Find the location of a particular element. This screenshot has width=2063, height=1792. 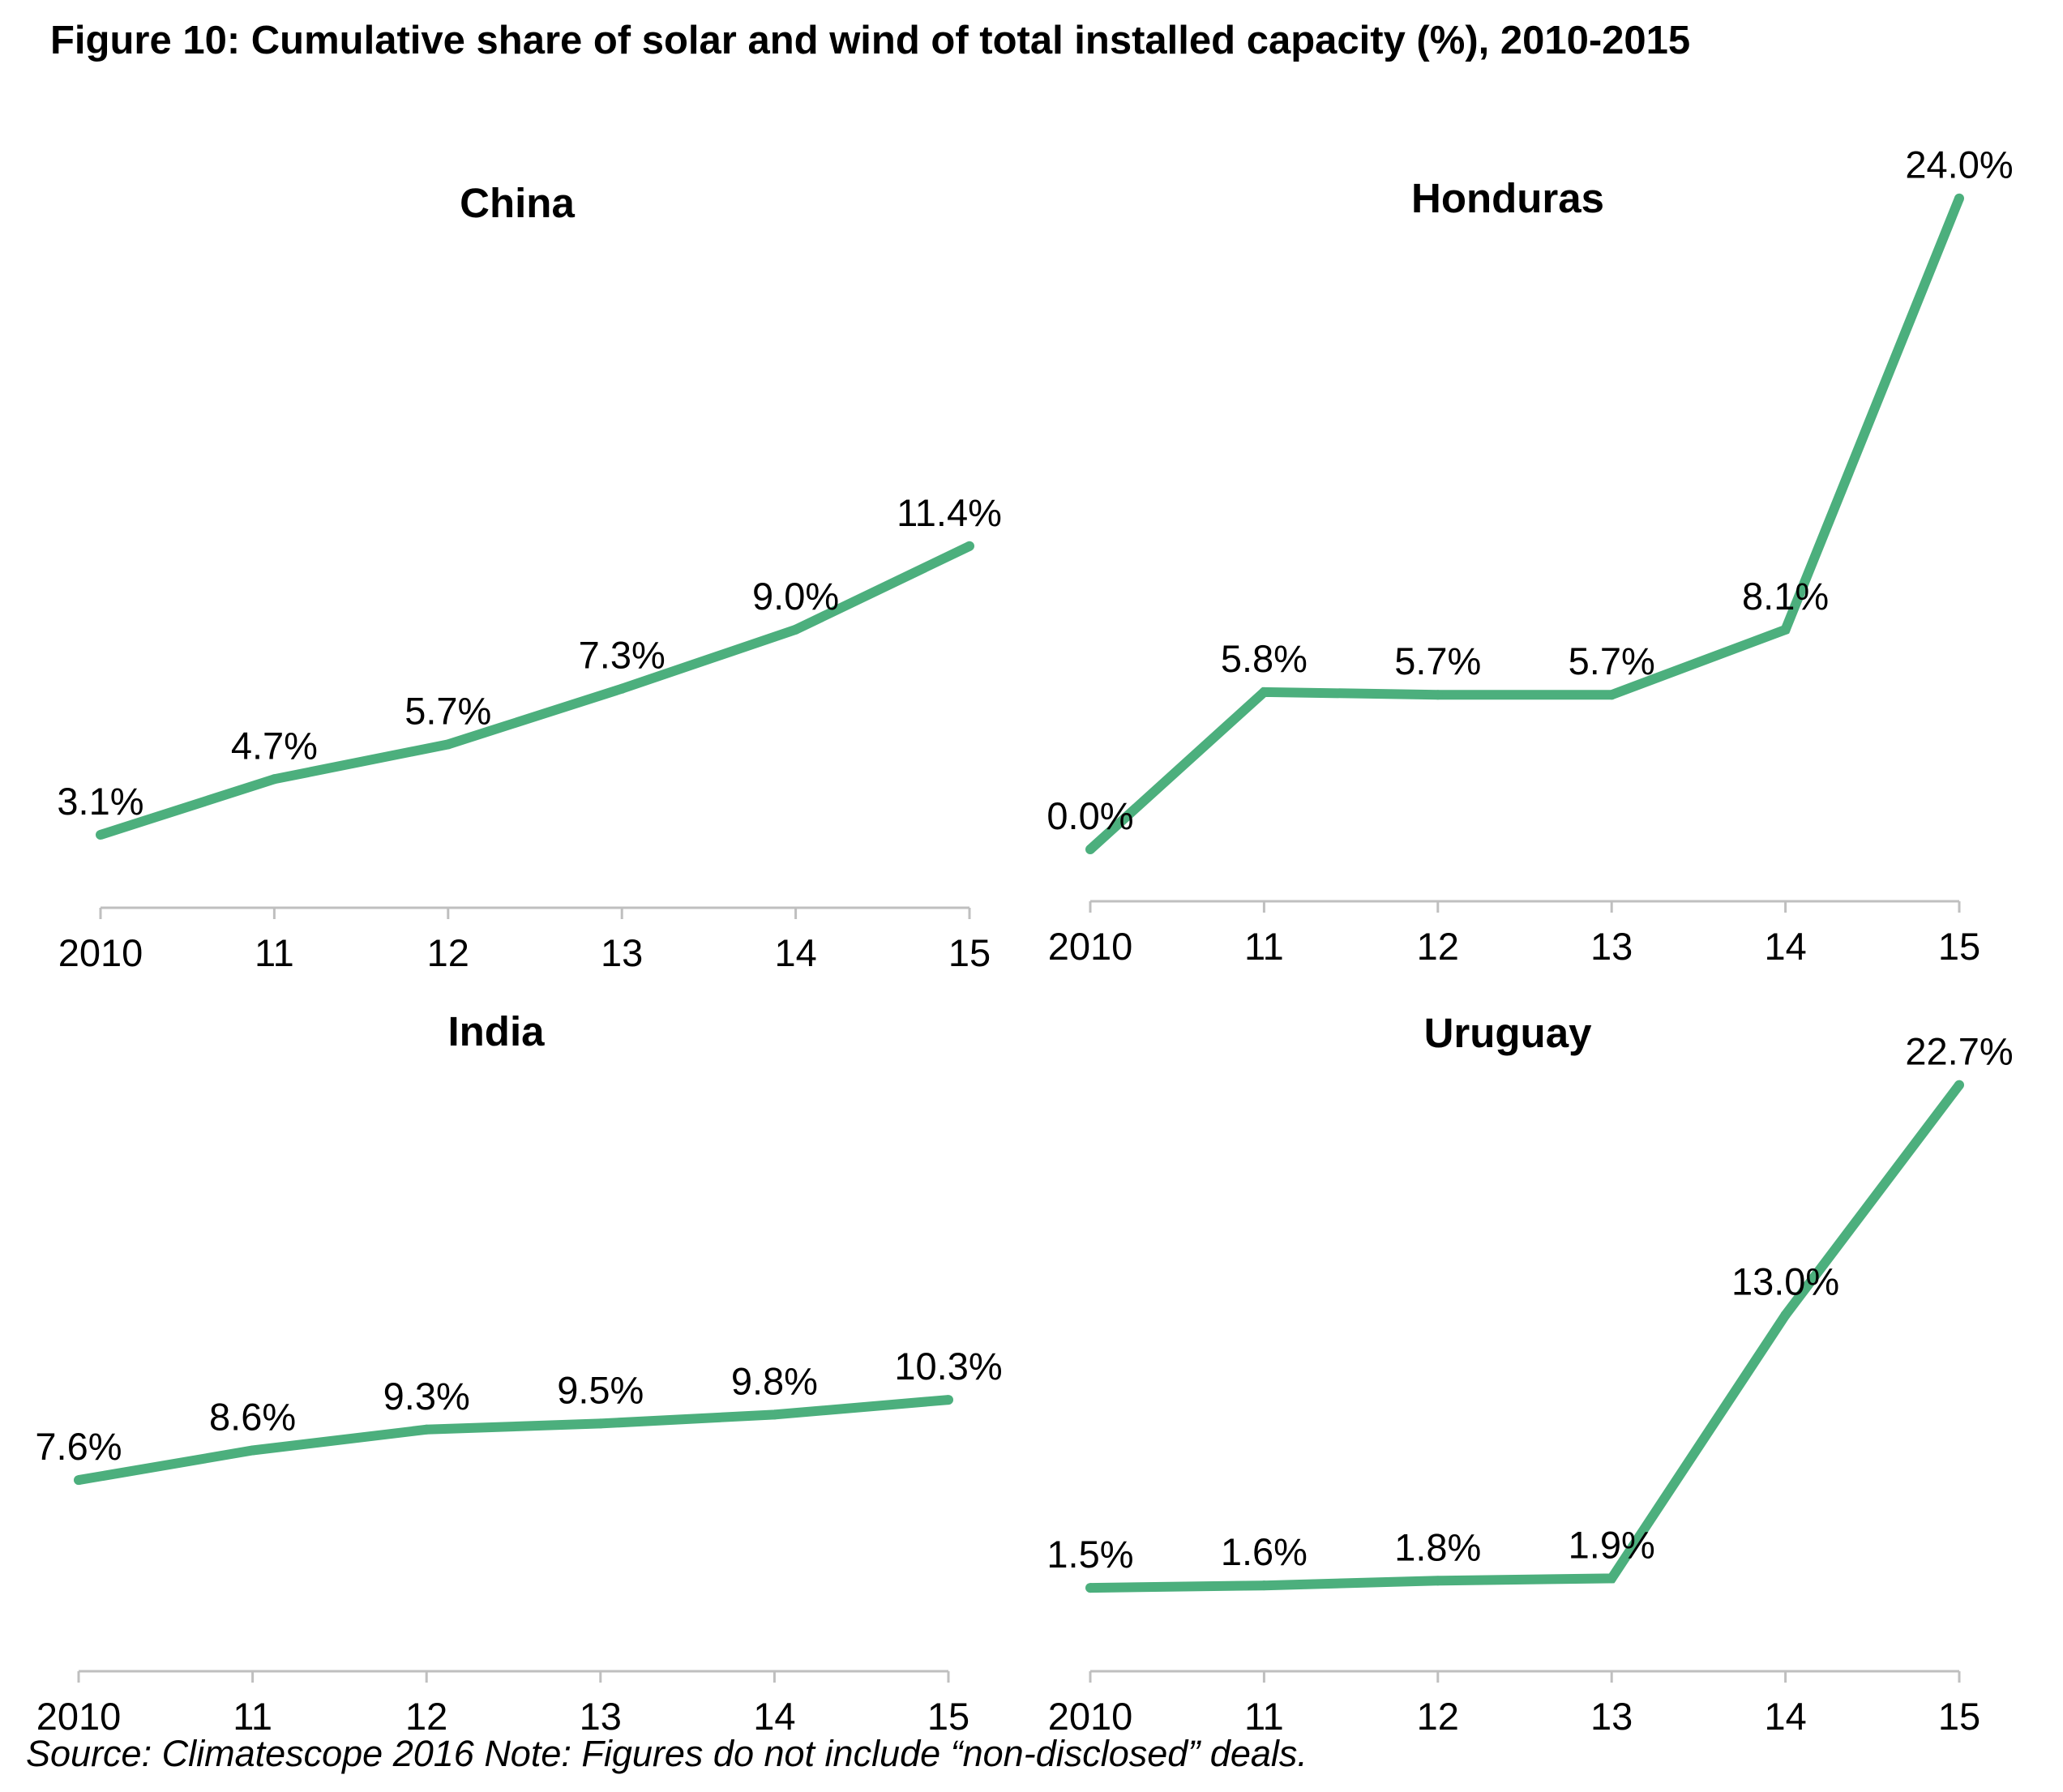

data-label: 7.3% is located at coordinates (622, 655).